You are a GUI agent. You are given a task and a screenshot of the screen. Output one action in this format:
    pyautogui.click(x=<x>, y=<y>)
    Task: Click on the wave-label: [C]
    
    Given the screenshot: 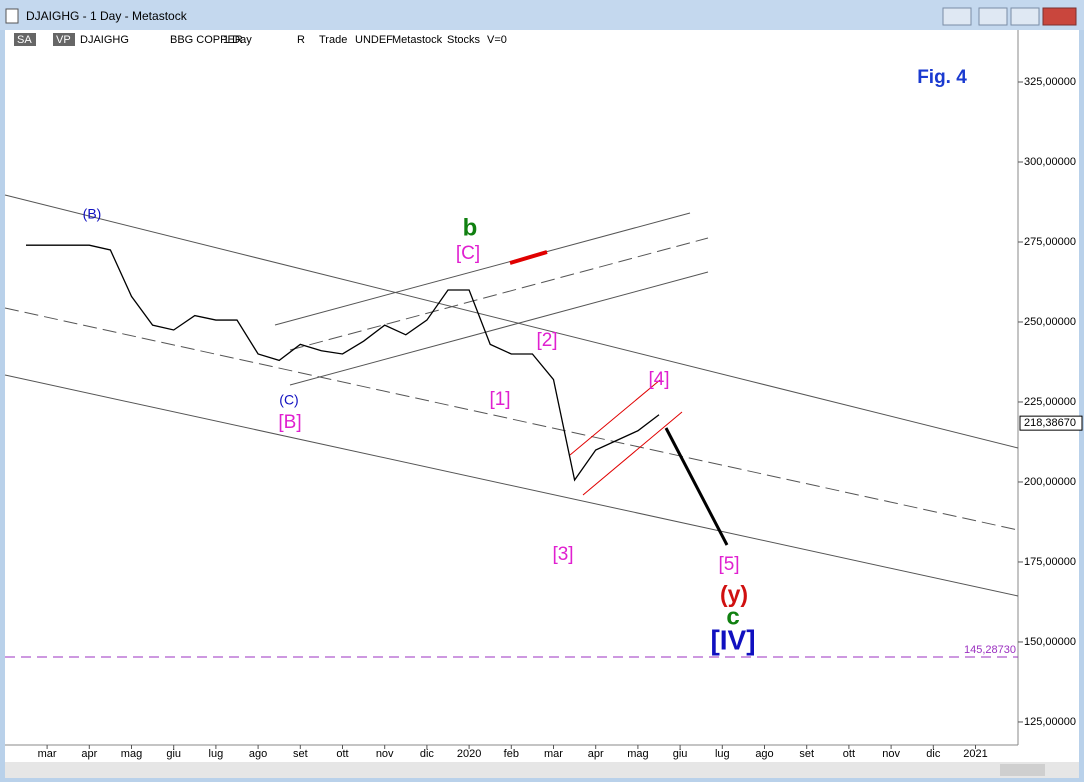 What is the action you would take?
    pyautogui.click(x=468, y=253)
    